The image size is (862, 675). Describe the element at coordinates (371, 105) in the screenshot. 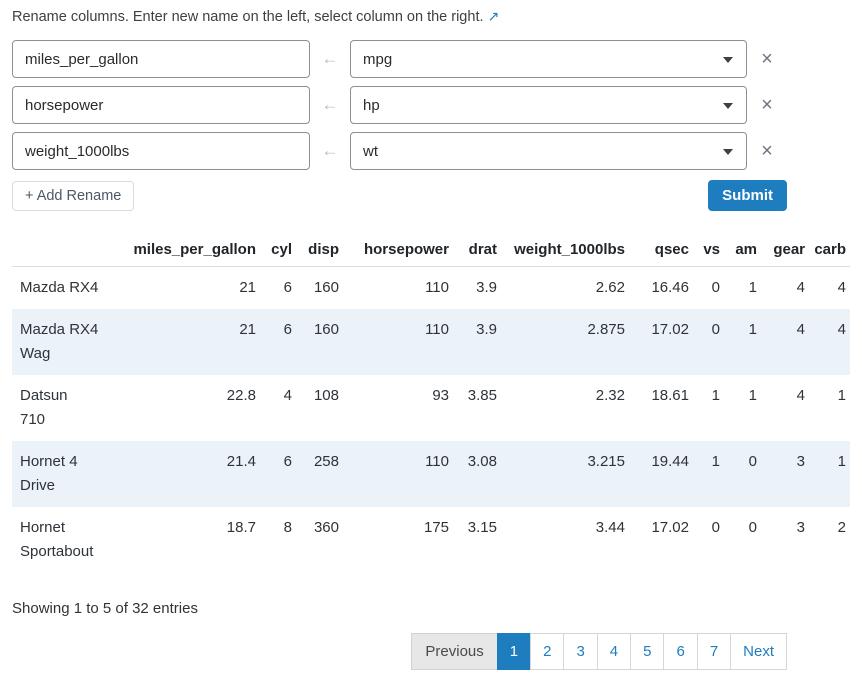

I see `column-select-value: hp` at that location.